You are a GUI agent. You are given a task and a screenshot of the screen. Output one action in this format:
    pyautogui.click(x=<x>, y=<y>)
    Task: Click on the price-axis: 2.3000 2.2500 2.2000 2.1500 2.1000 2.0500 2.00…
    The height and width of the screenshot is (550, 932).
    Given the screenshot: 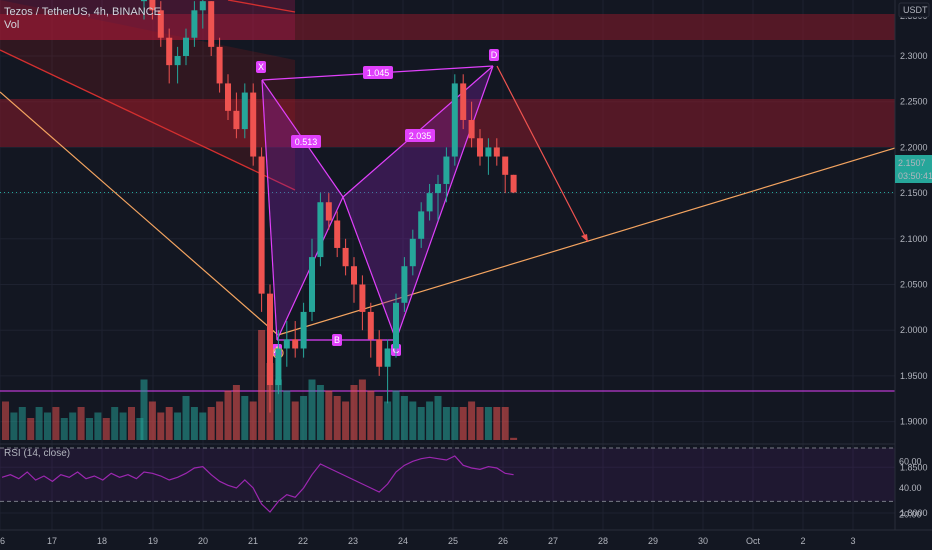 What is the action you would take?
    pyautogui.click(x=914, y=264)
    